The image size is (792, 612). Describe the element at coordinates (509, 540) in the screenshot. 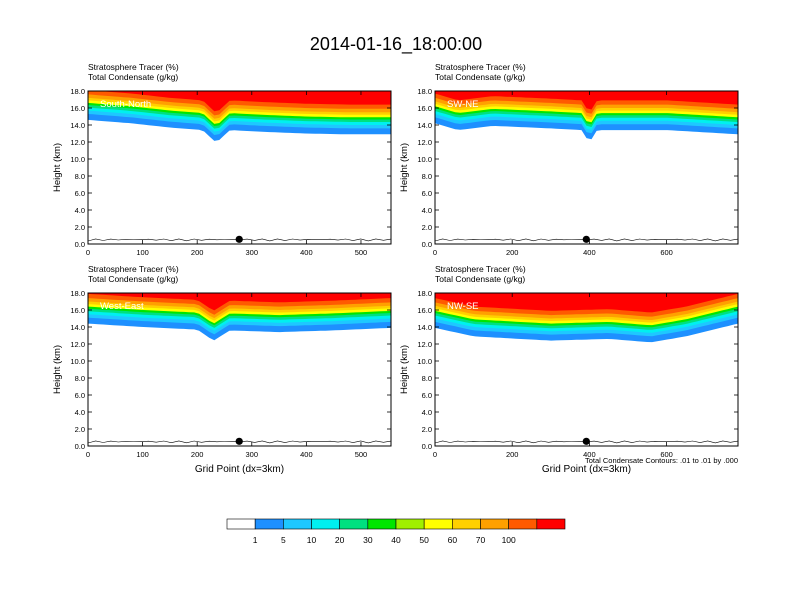

I see `colorbar-label: 100` at that location.